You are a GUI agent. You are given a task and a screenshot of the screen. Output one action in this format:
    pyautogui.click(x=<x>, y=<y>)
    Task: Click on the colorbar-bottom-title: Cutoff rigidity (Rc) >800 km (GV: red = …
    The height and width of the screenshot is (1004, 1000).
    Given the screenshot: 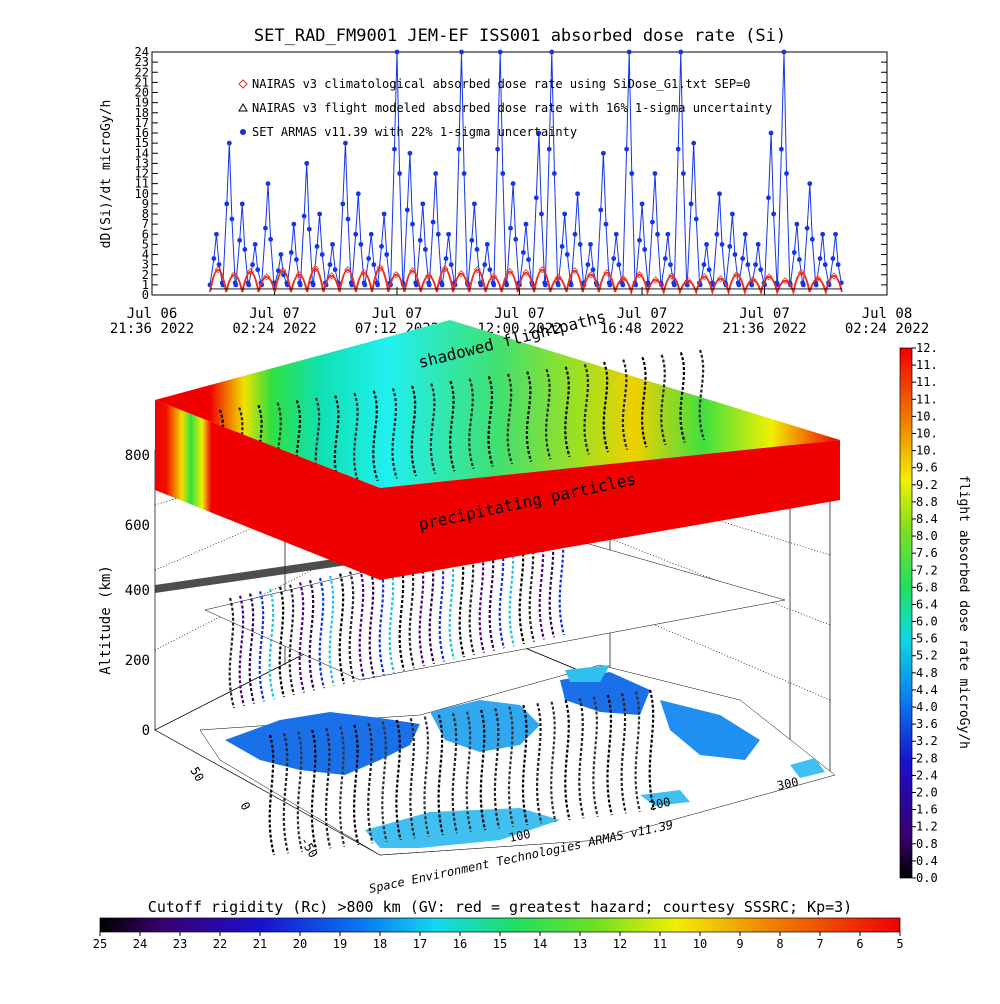 What is the action you would take?
    pyautogui.click(x=500, y=907)
    